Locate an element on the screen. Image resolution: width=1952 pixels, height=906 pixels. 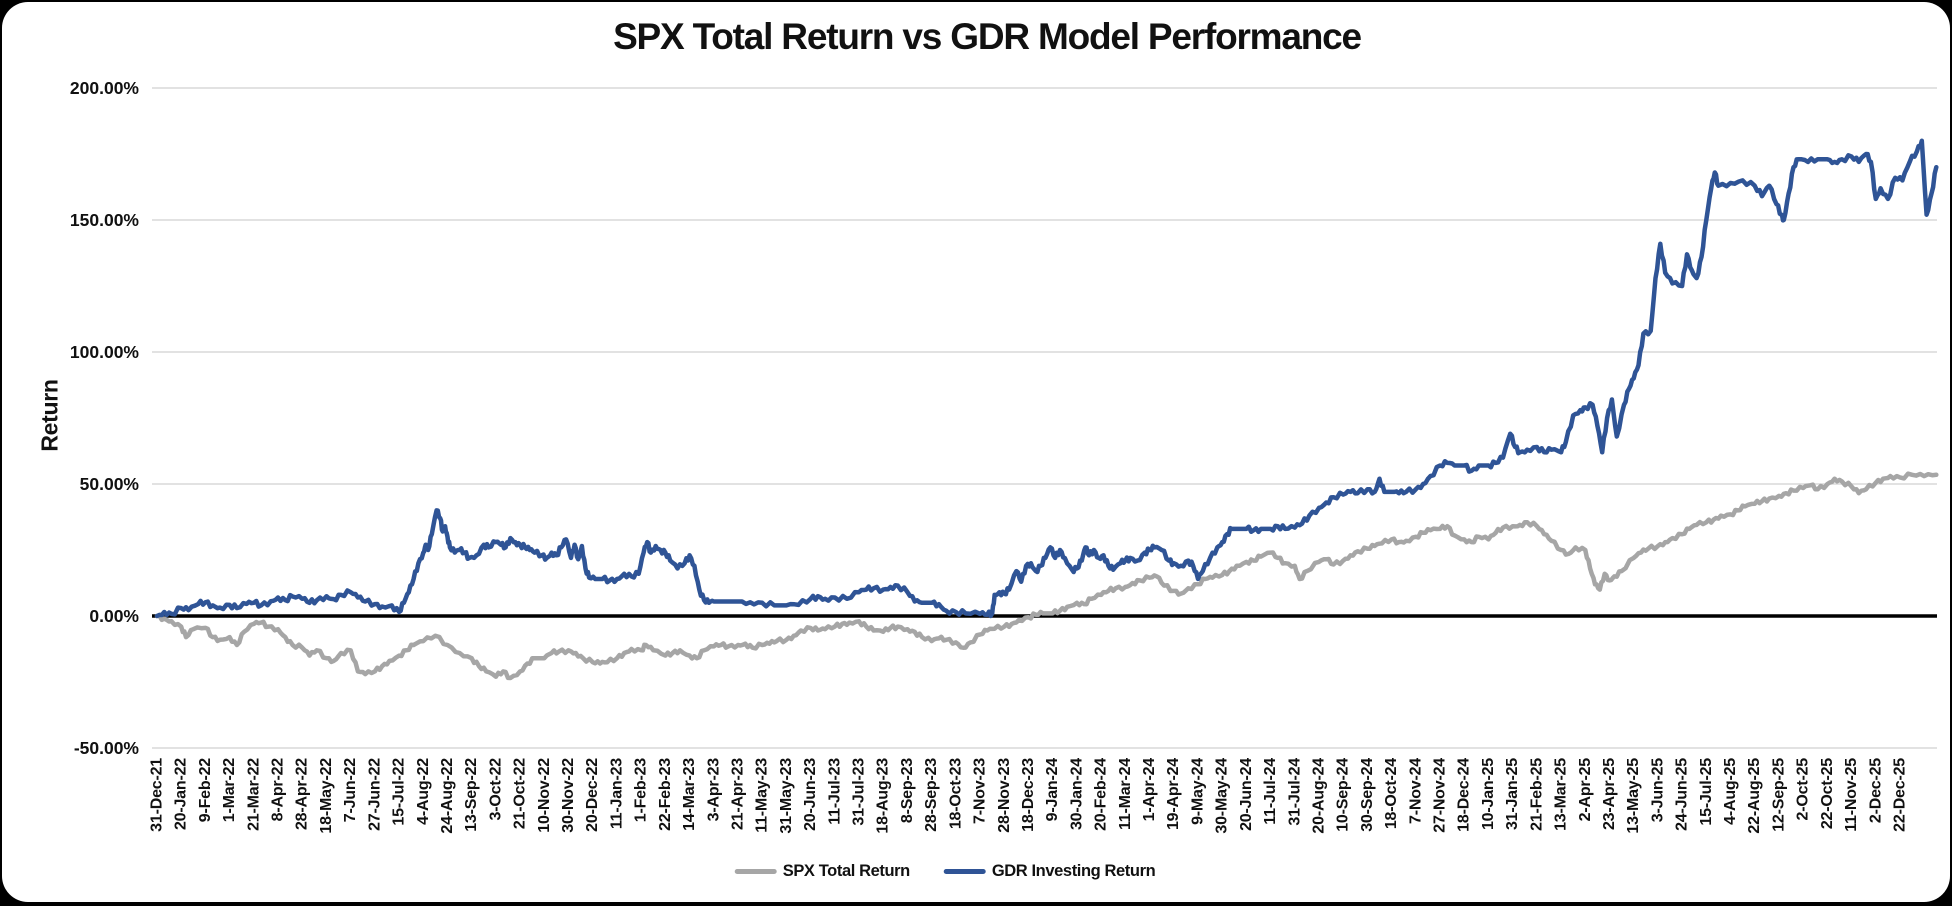
x-tick-label: 21-Mar-22 is located at coordinates (253, 794).